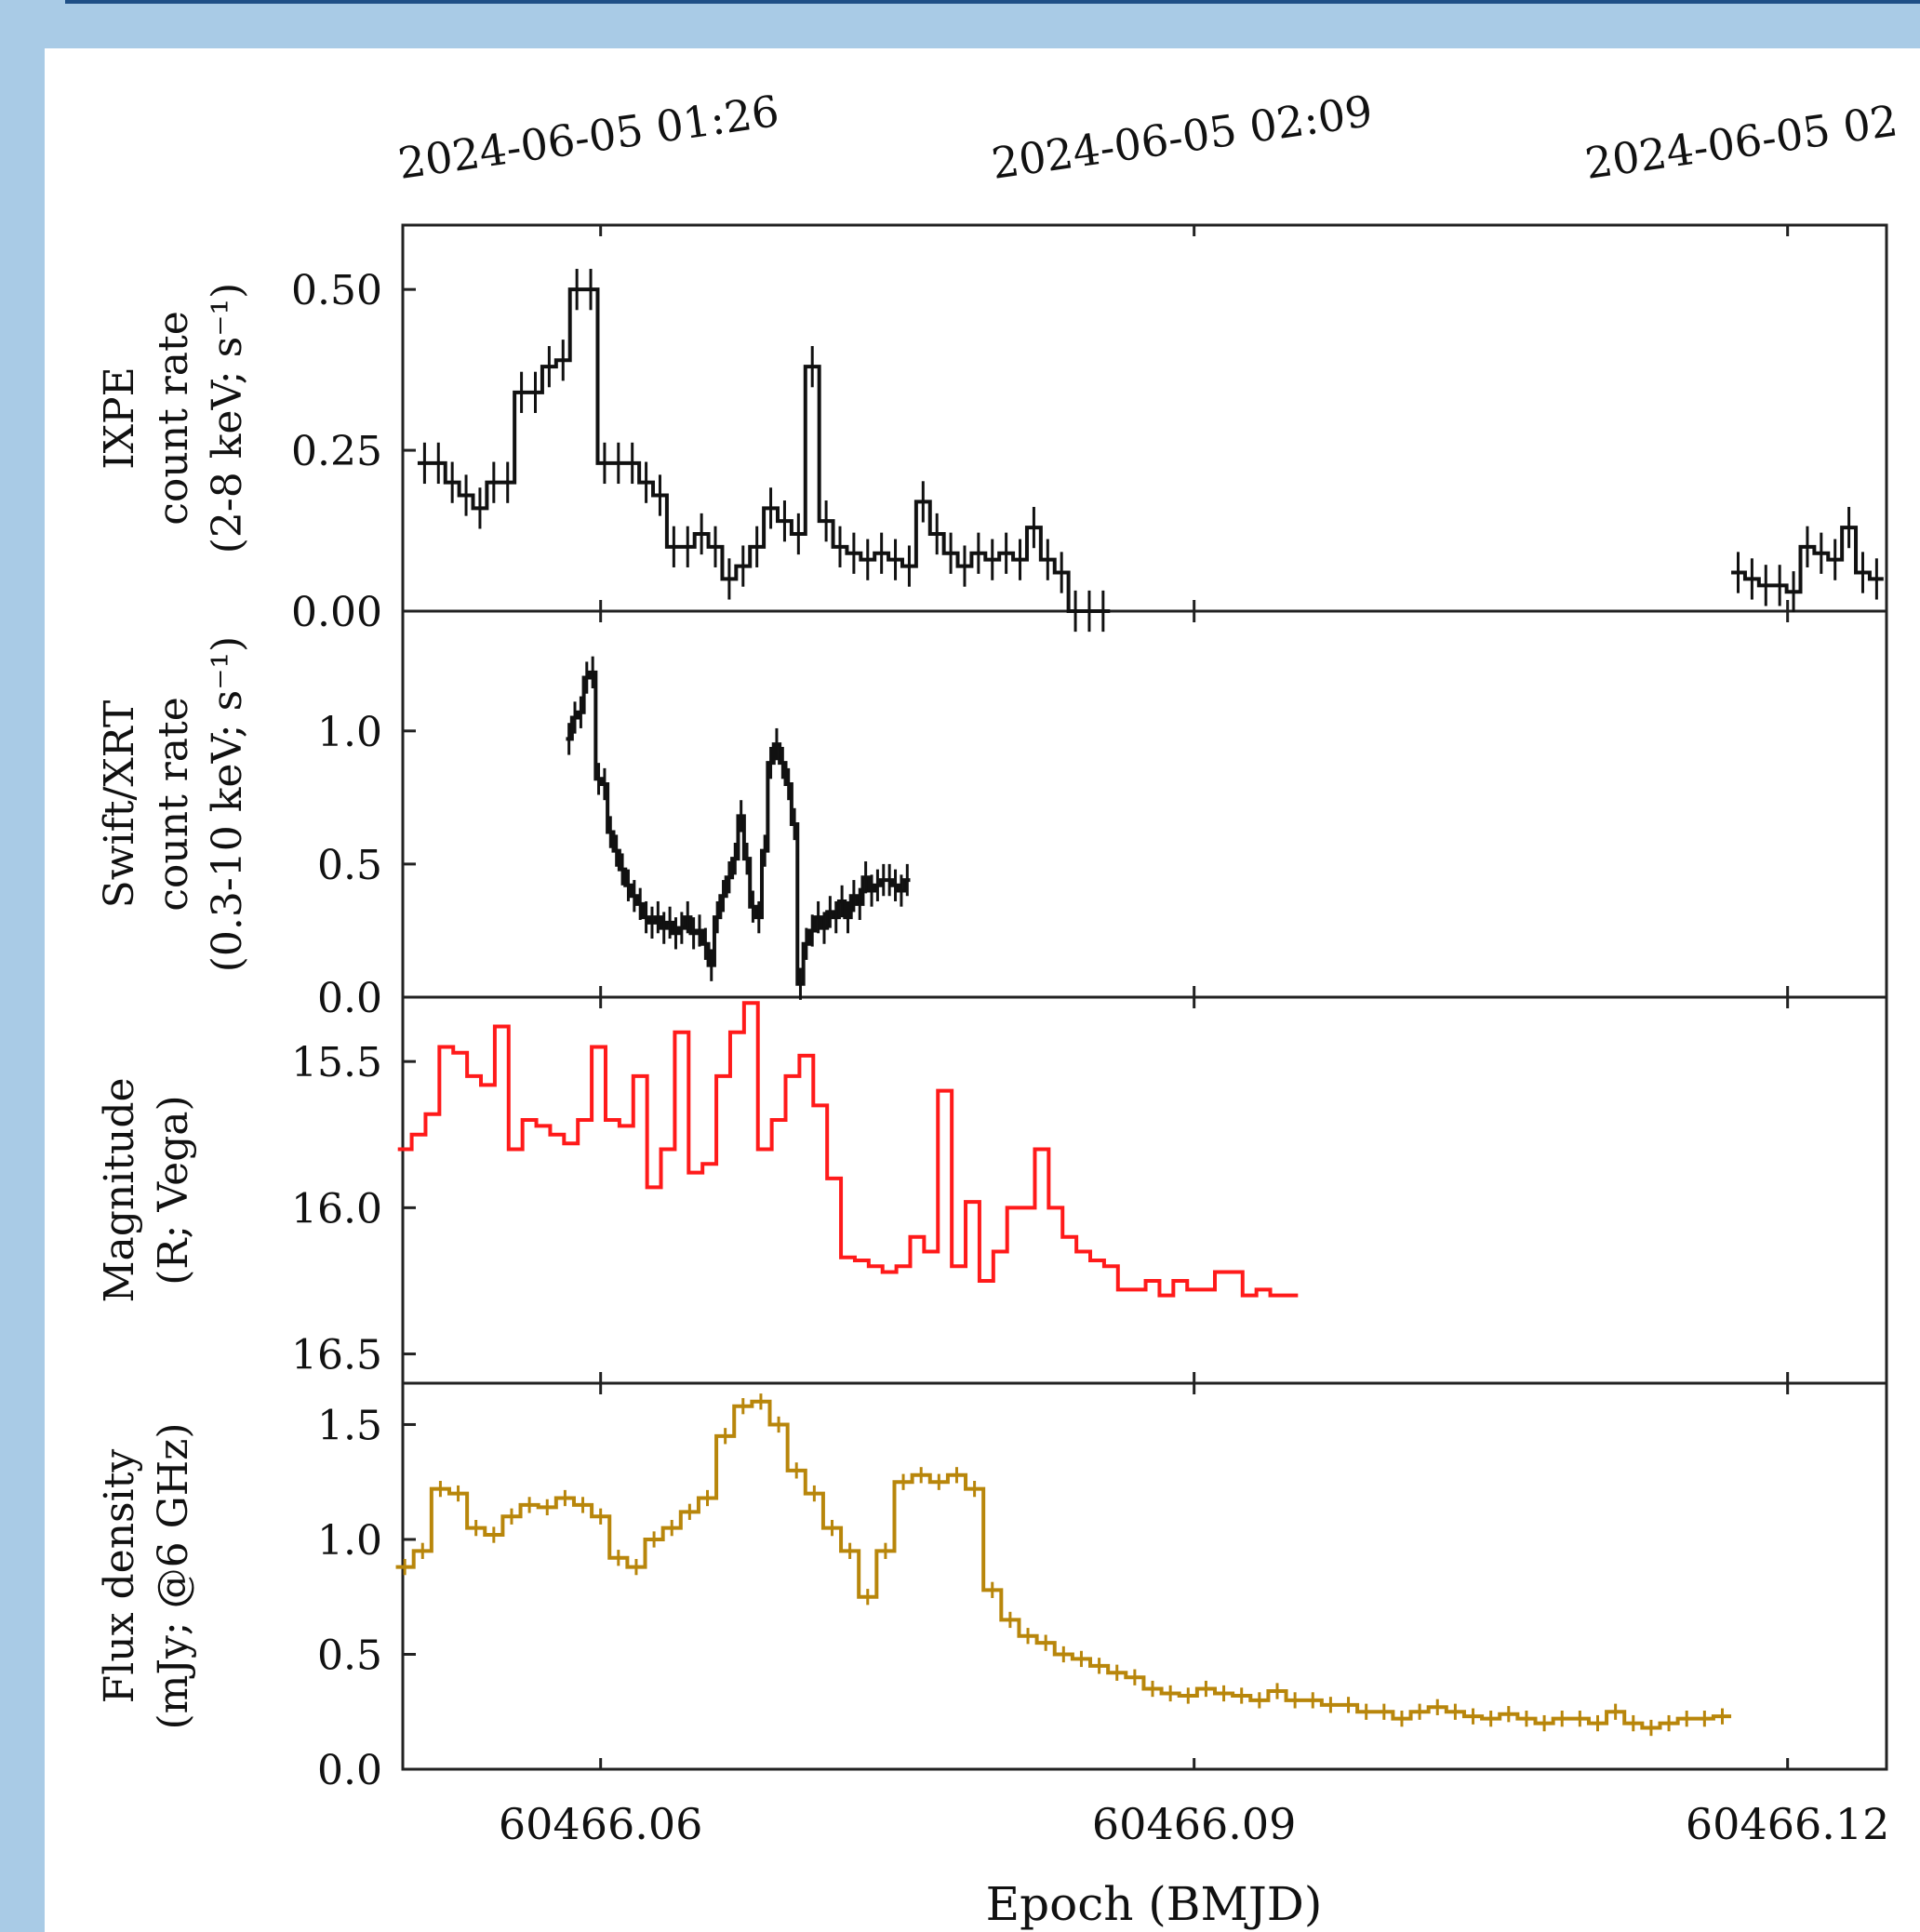  What do you see at coordinates (738, 828) in the screenshot?
I see `series-line-swiftxrt` at bounding box center [738, 828].